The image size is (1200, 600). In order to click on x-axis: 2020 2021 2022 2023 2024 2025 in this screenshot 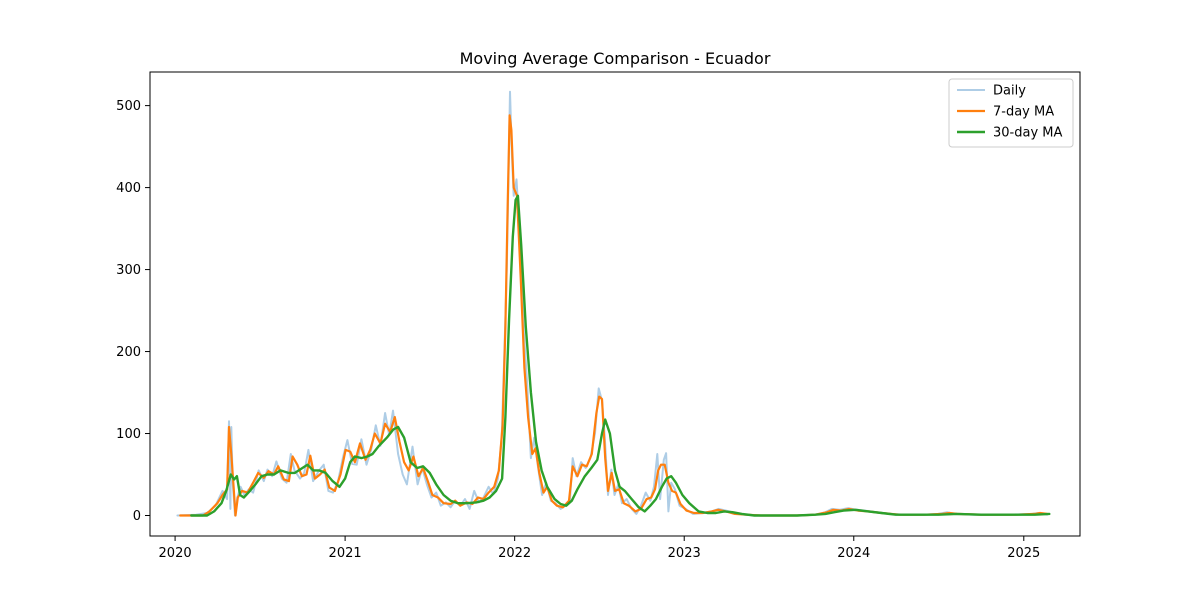, I will do `click(599, 548)`.